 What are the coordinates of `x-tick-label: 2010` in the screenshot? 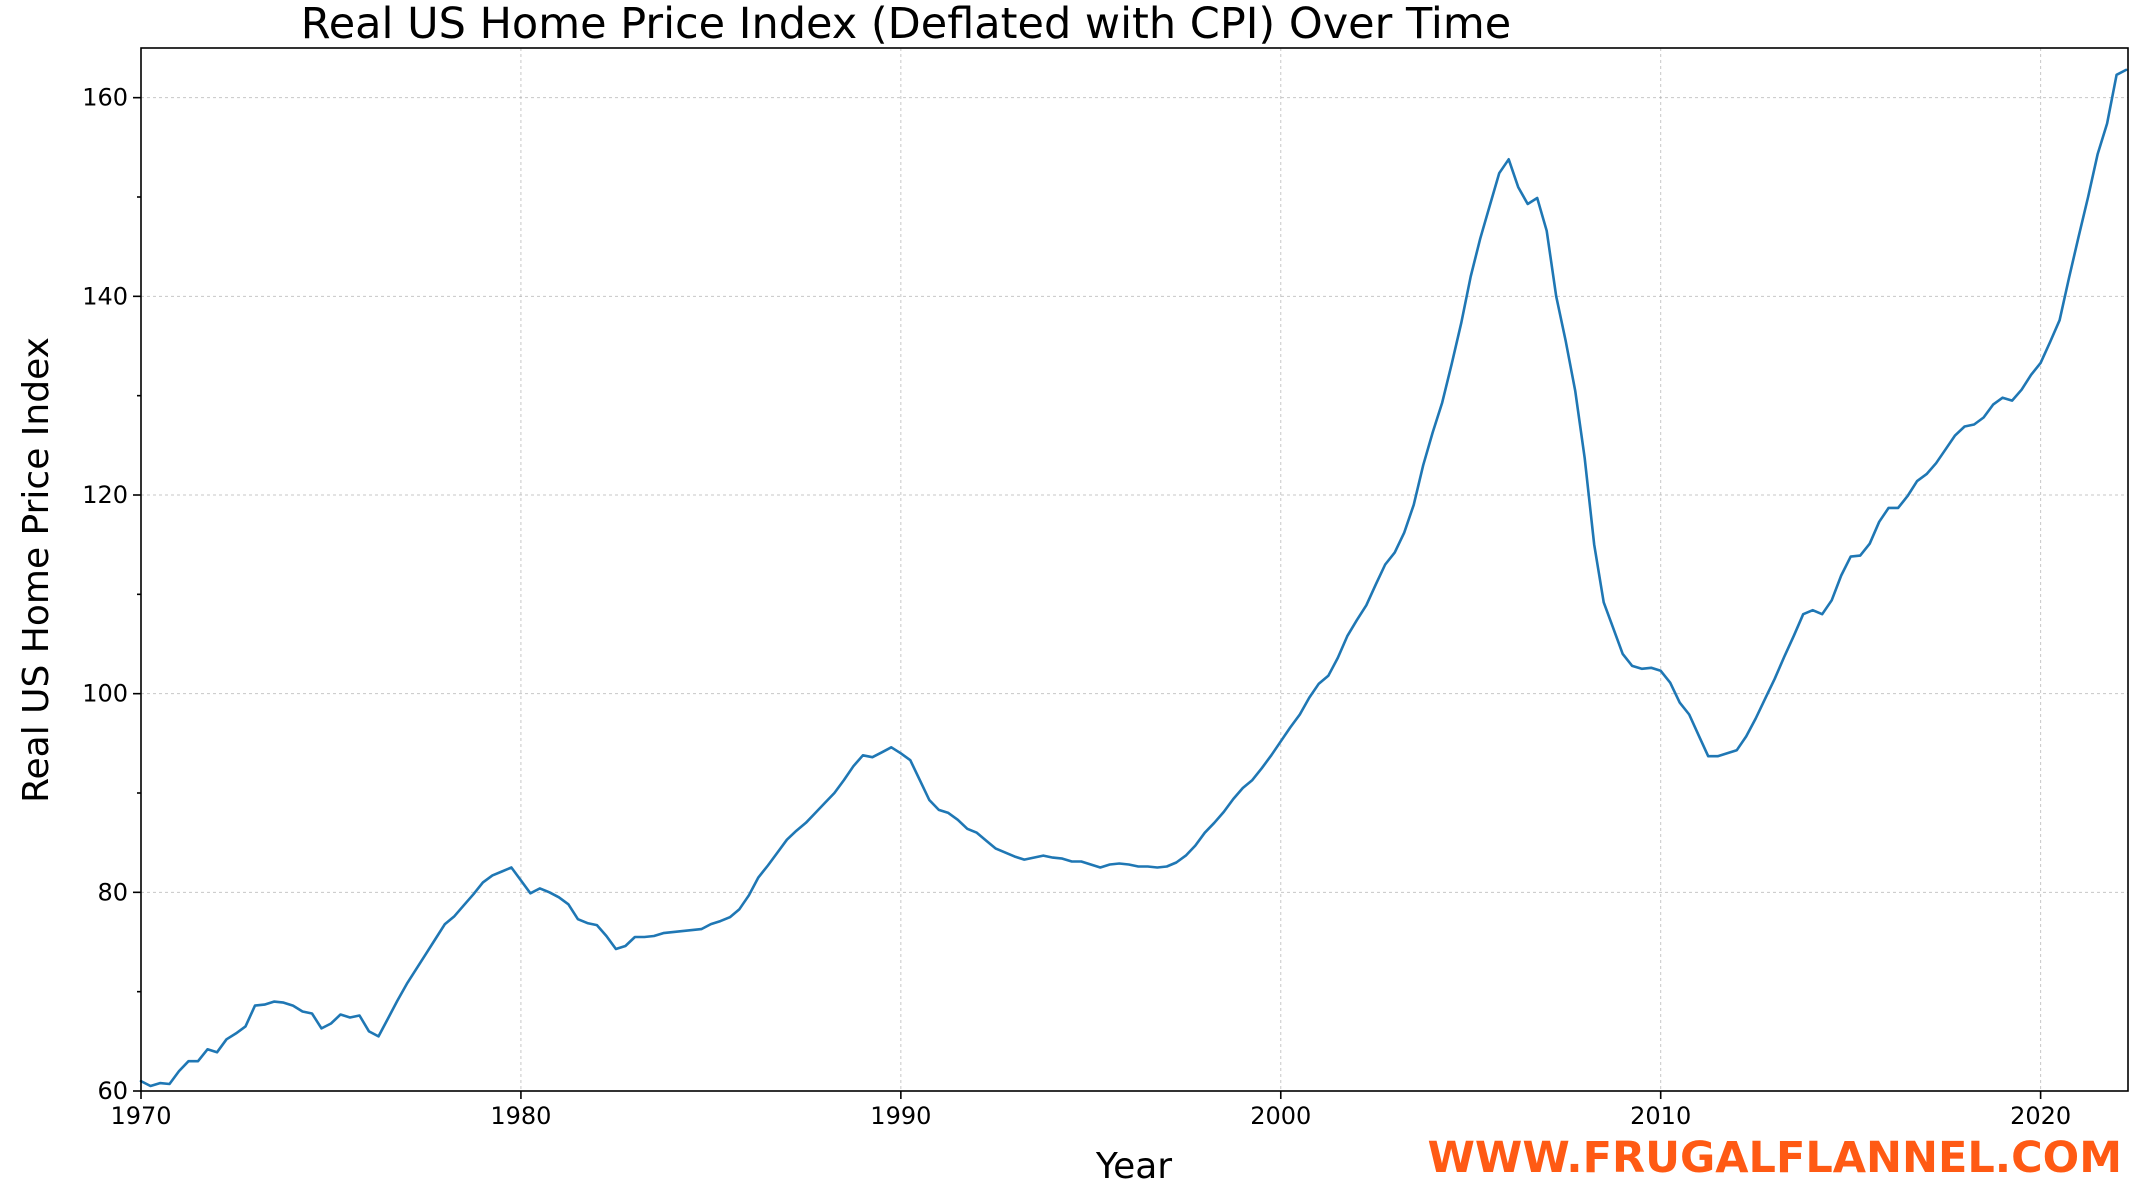 It's located at (1660, 1116).